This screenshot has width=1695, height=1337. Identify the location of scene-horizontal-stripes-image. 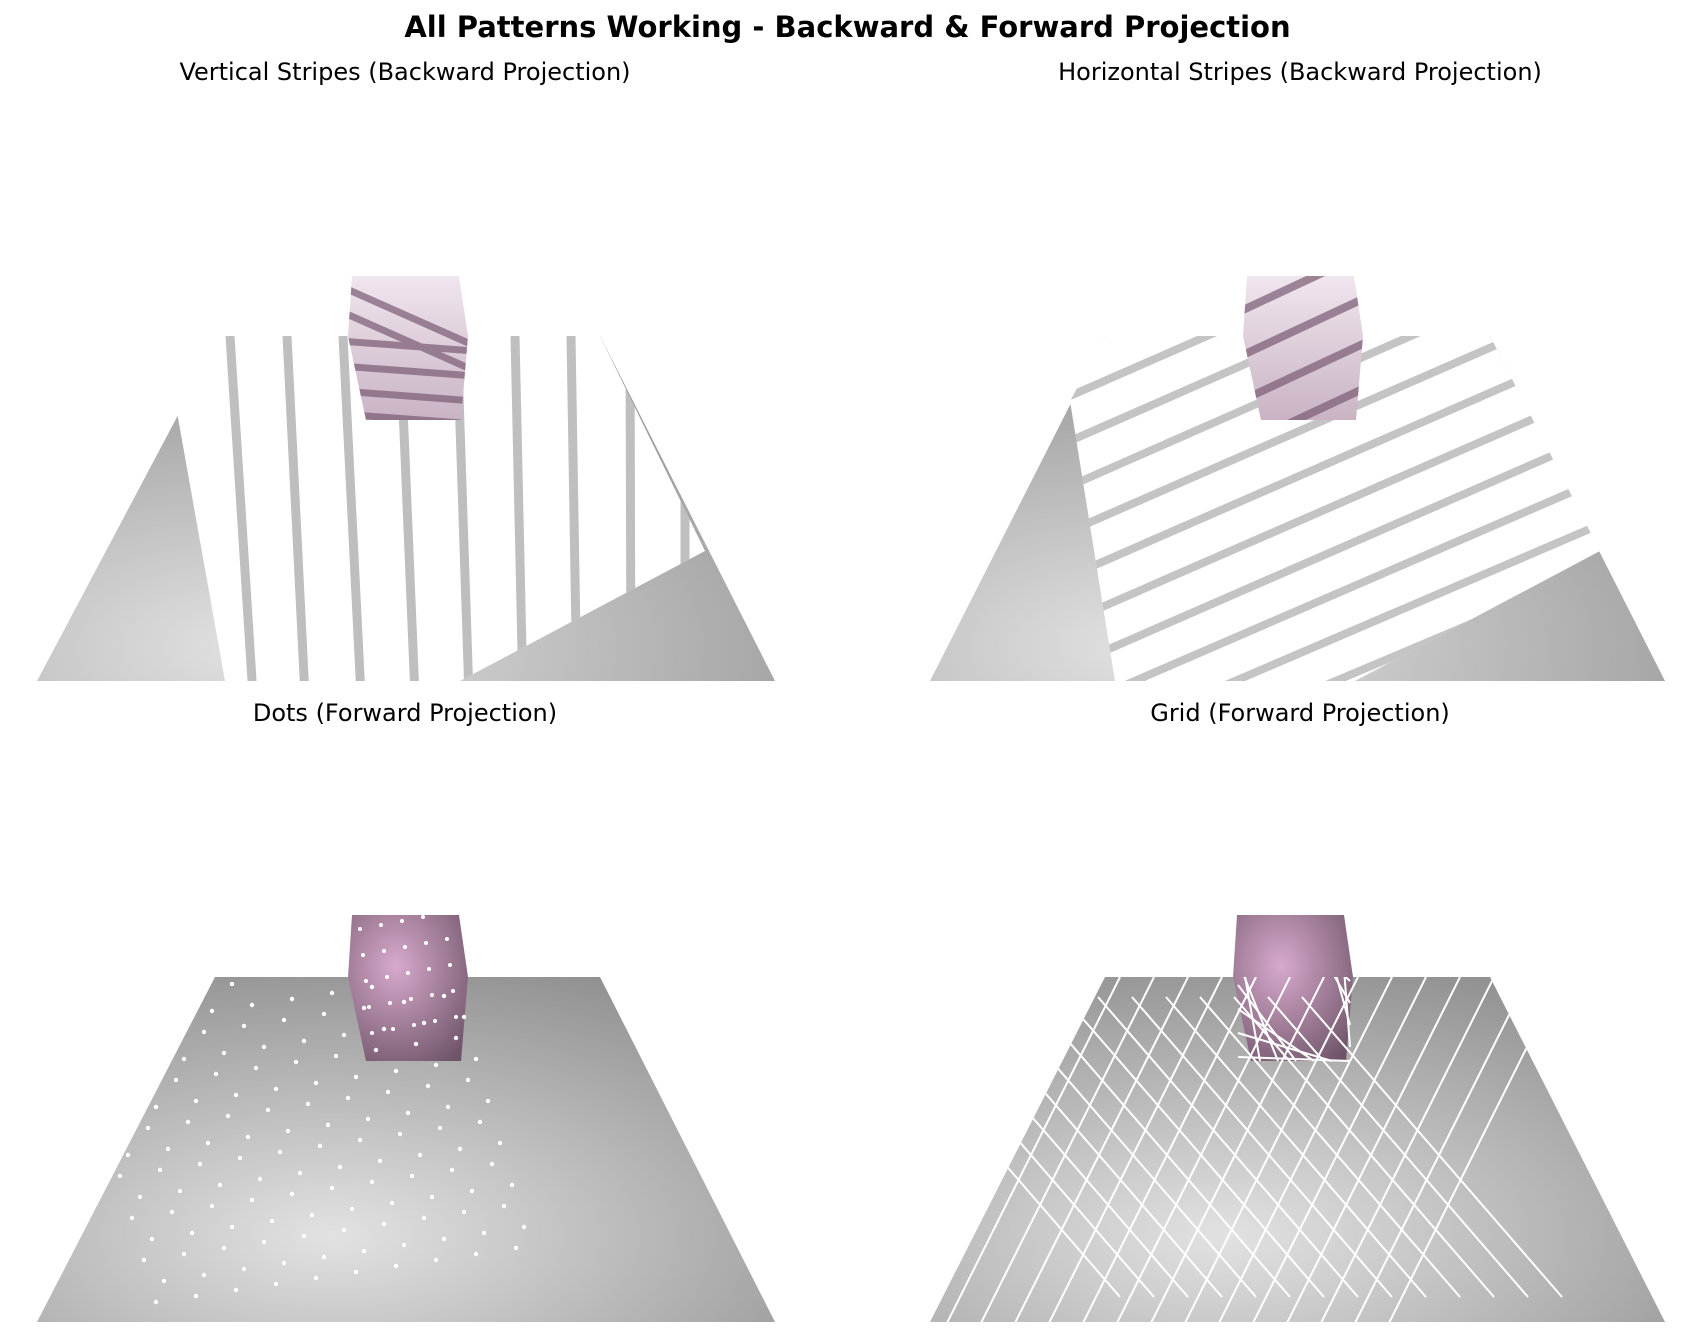
(1297, 478).